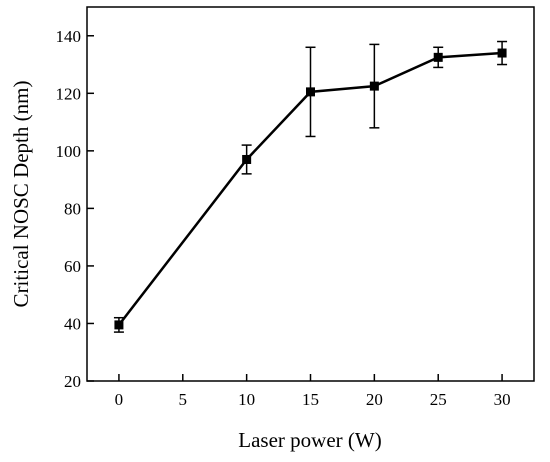  I want to click on y-tick-label: 100, so click(69, 151).